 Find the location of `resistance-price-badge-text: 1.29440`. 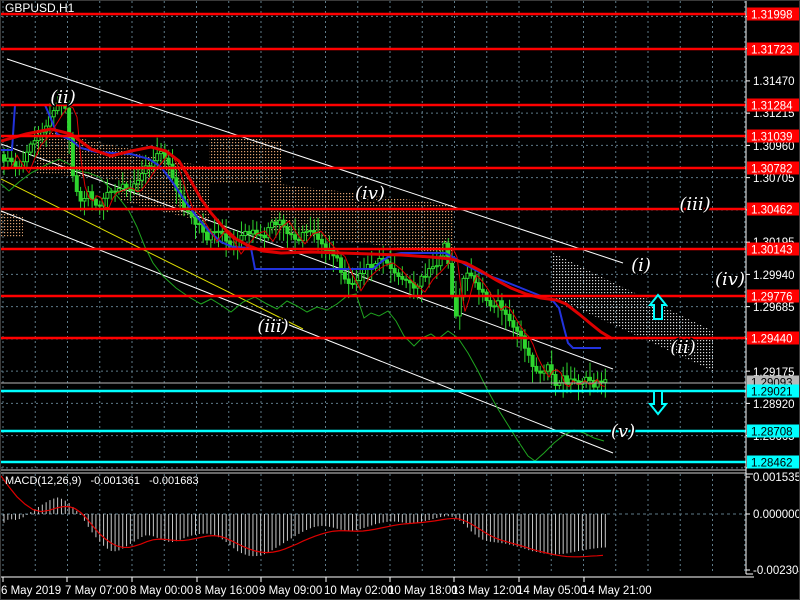

resistance-price-badge-text: 1.29440 is located at coordinates (772, 340).